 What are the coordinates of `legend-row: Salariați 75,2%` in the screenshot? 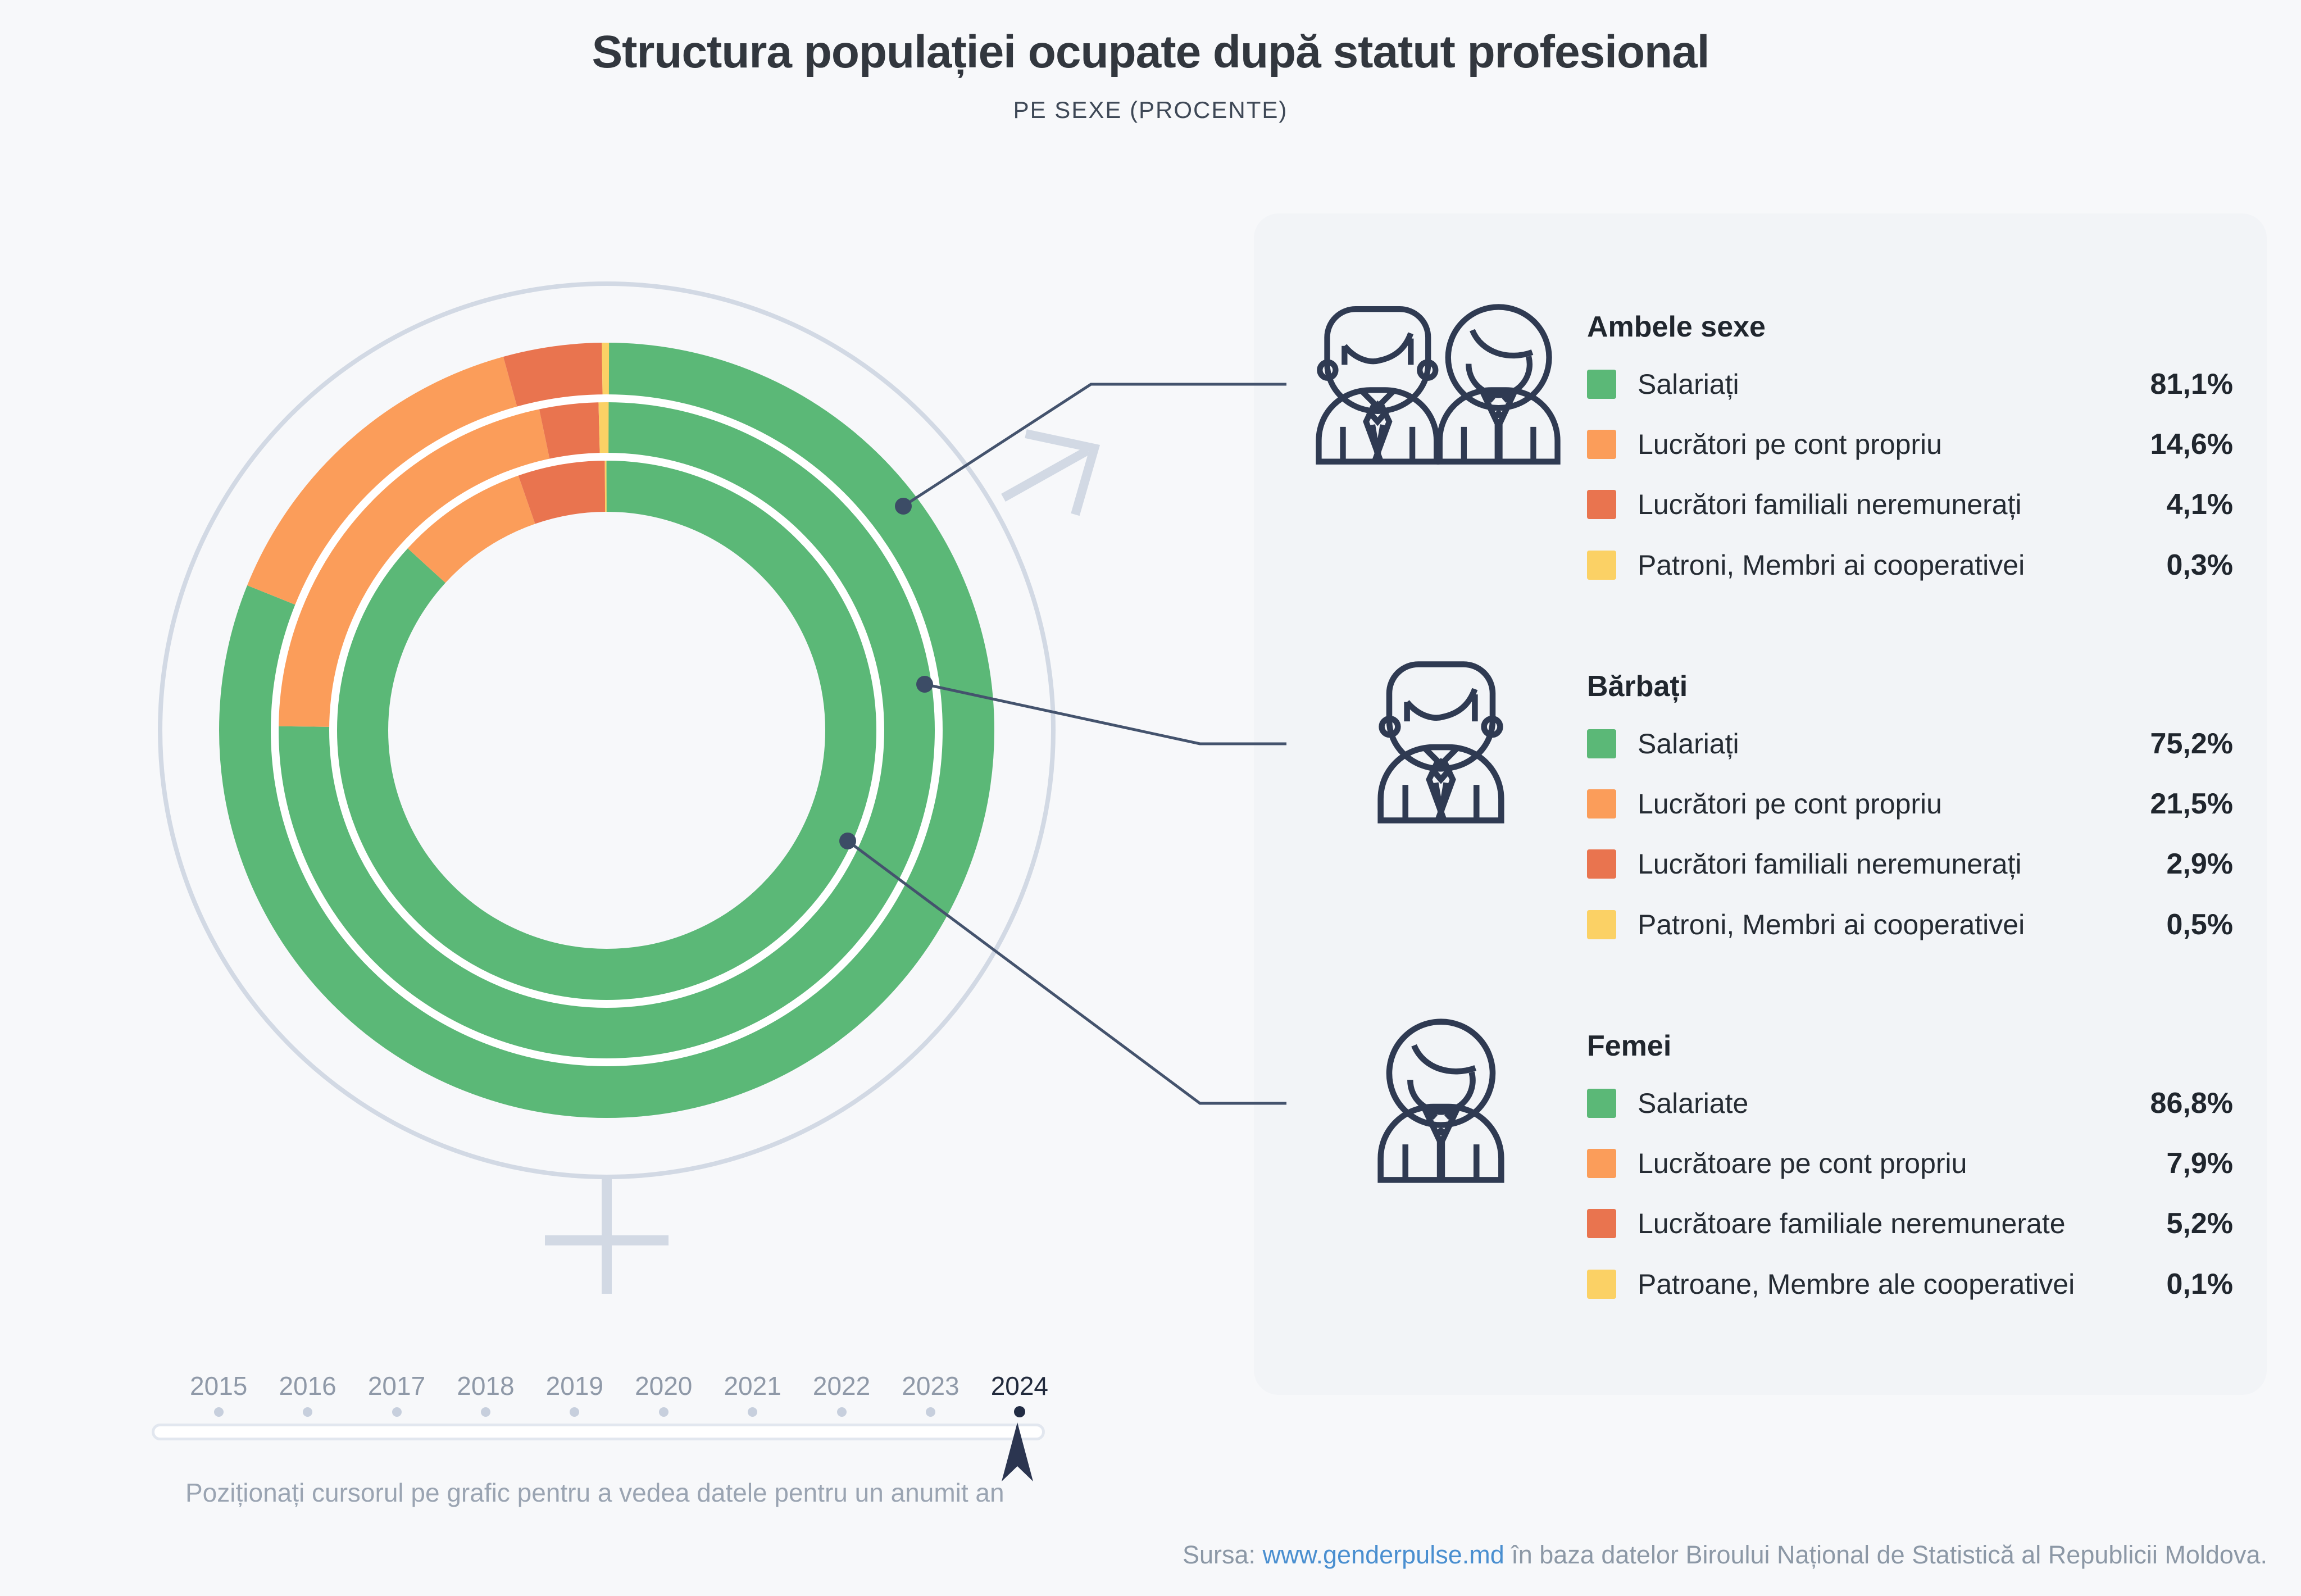 It's located at (1910, 744).